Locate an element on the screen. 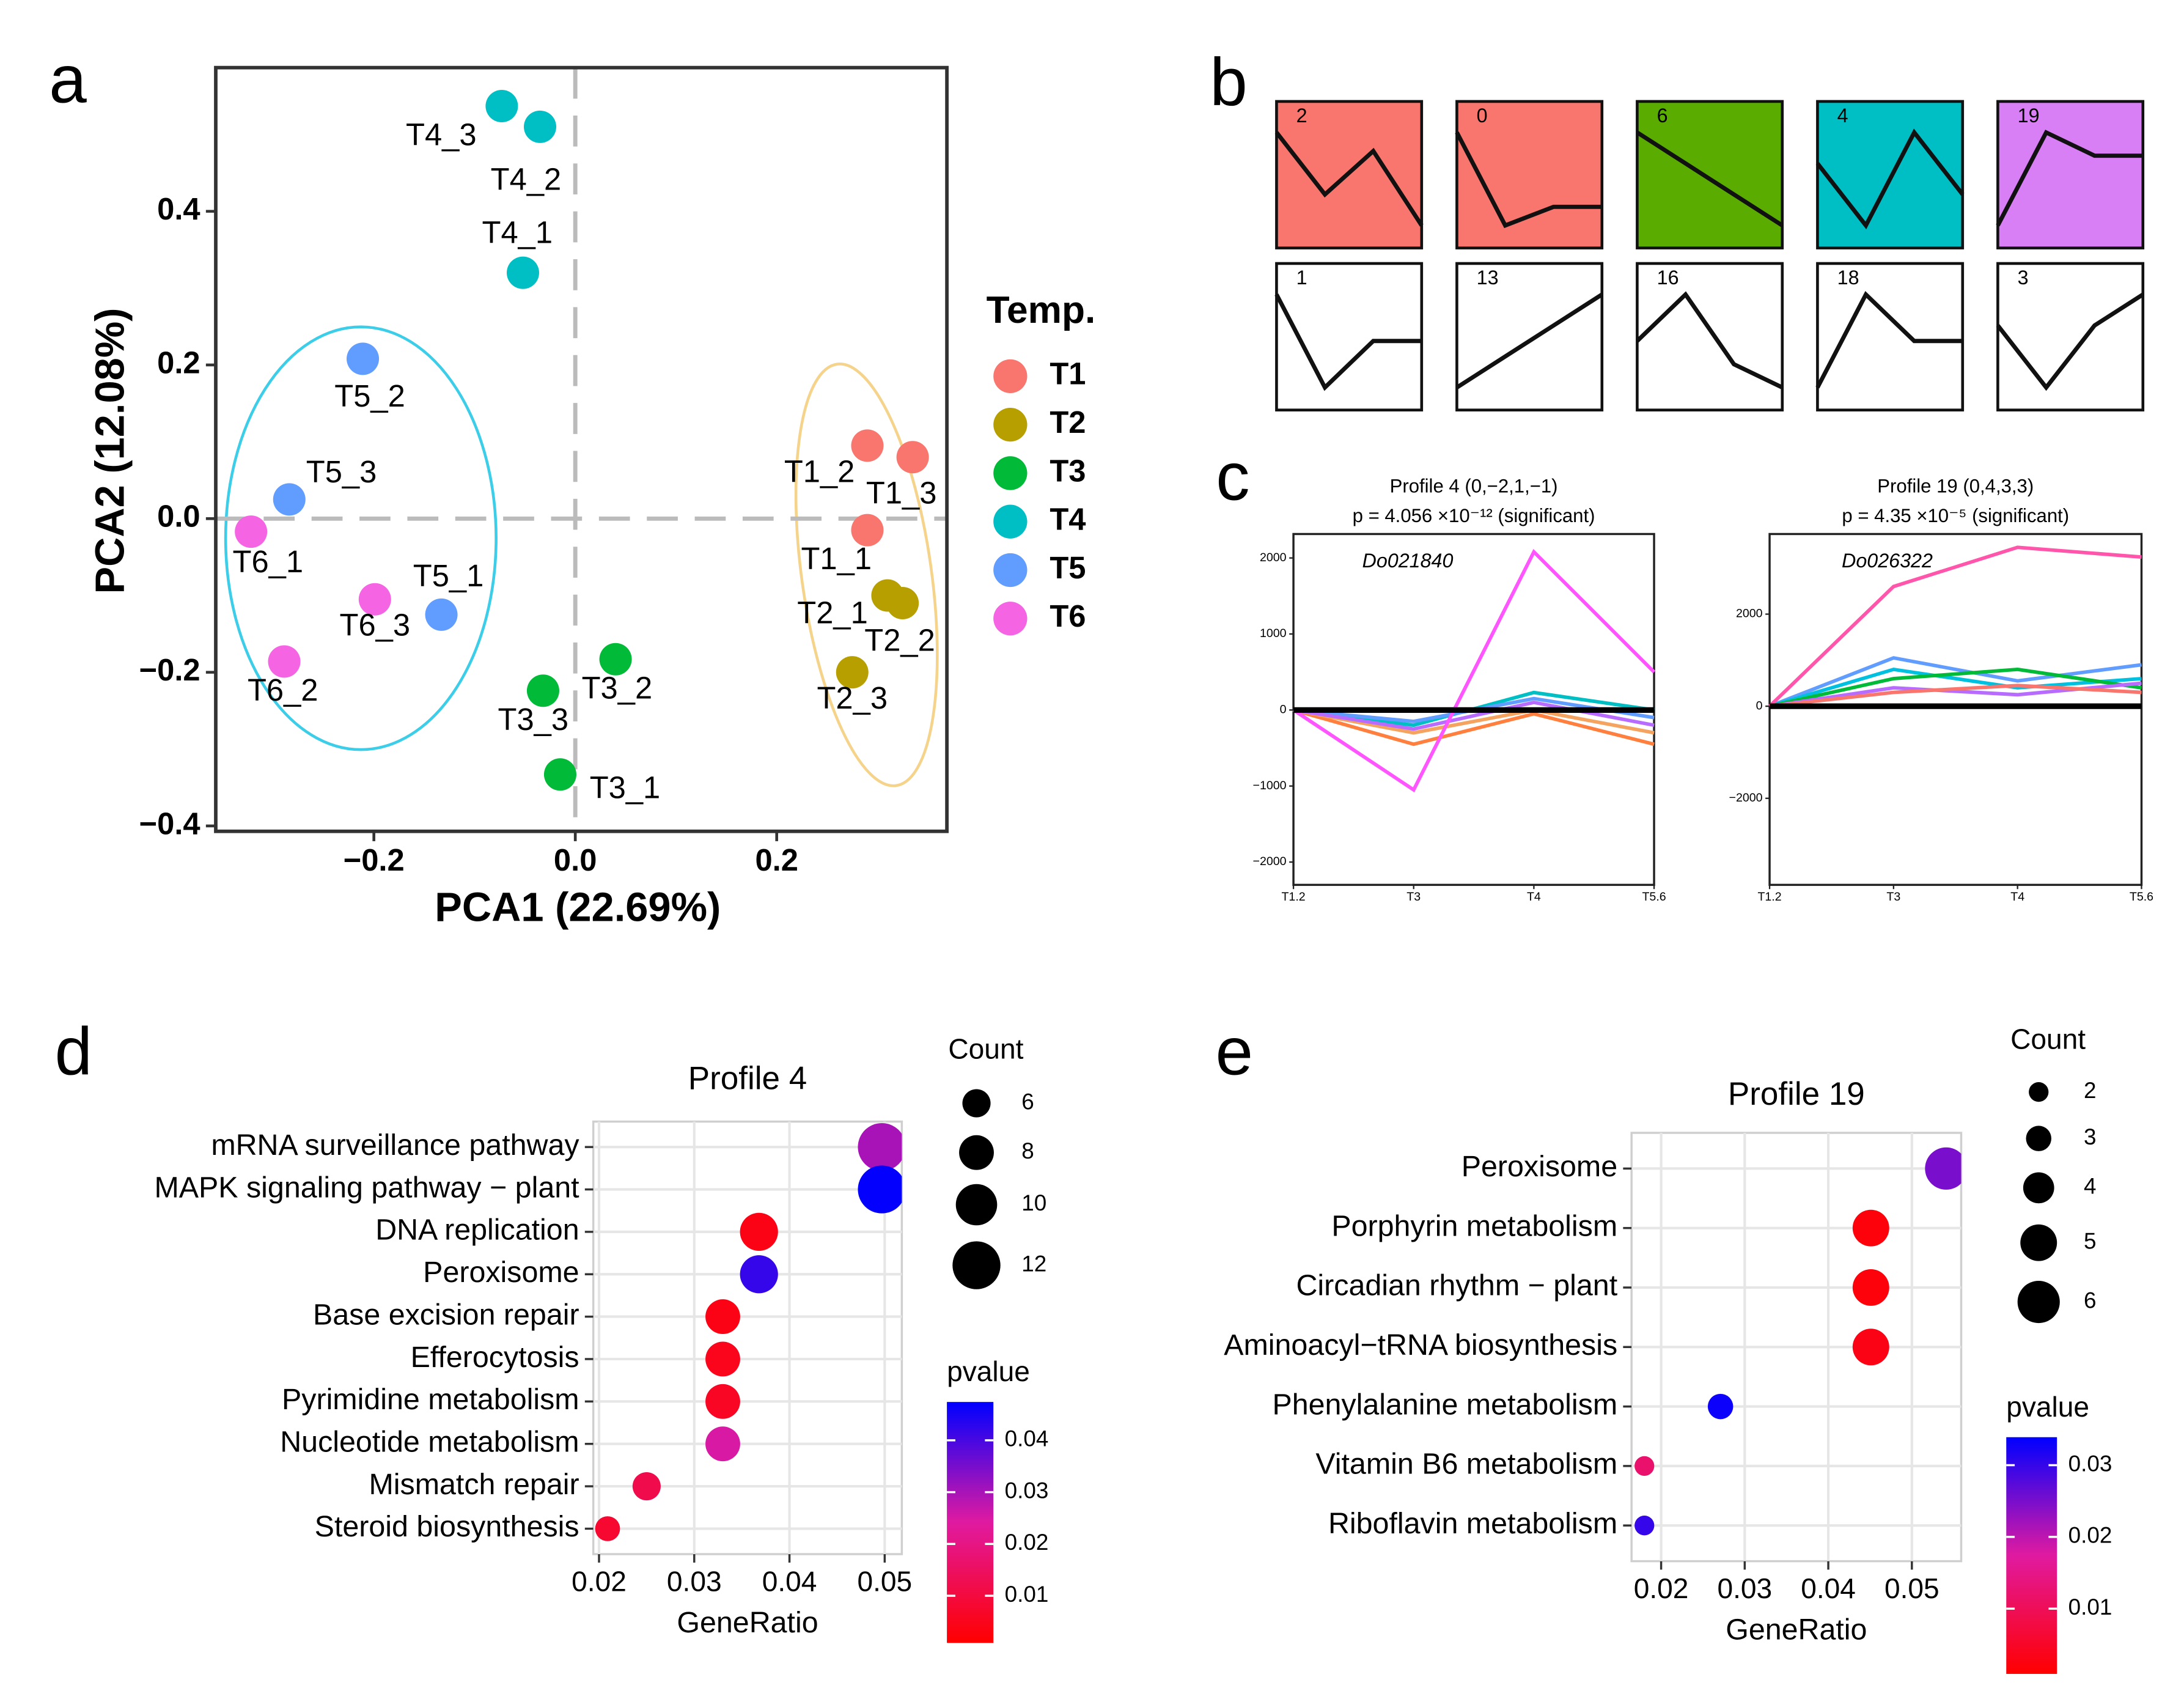  x-tick-label: 0.05 is located at coordinates (1911, 1588).